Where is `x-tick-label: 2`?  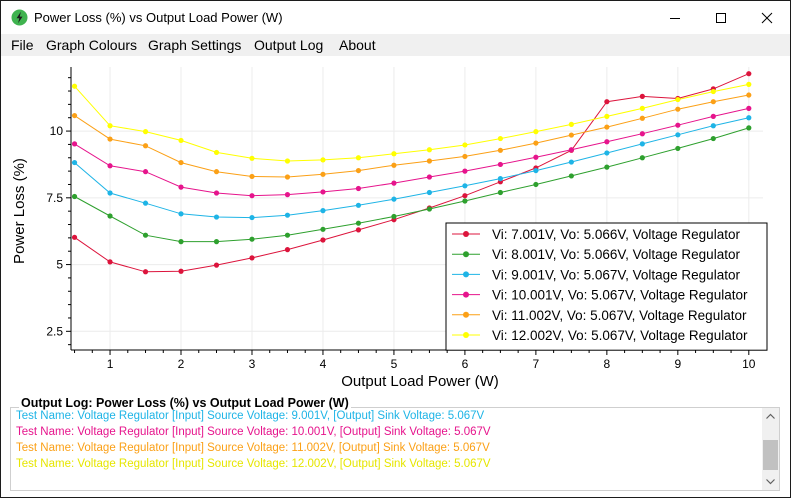 x-tick-label: 2 is located at coordinates (181, 364).